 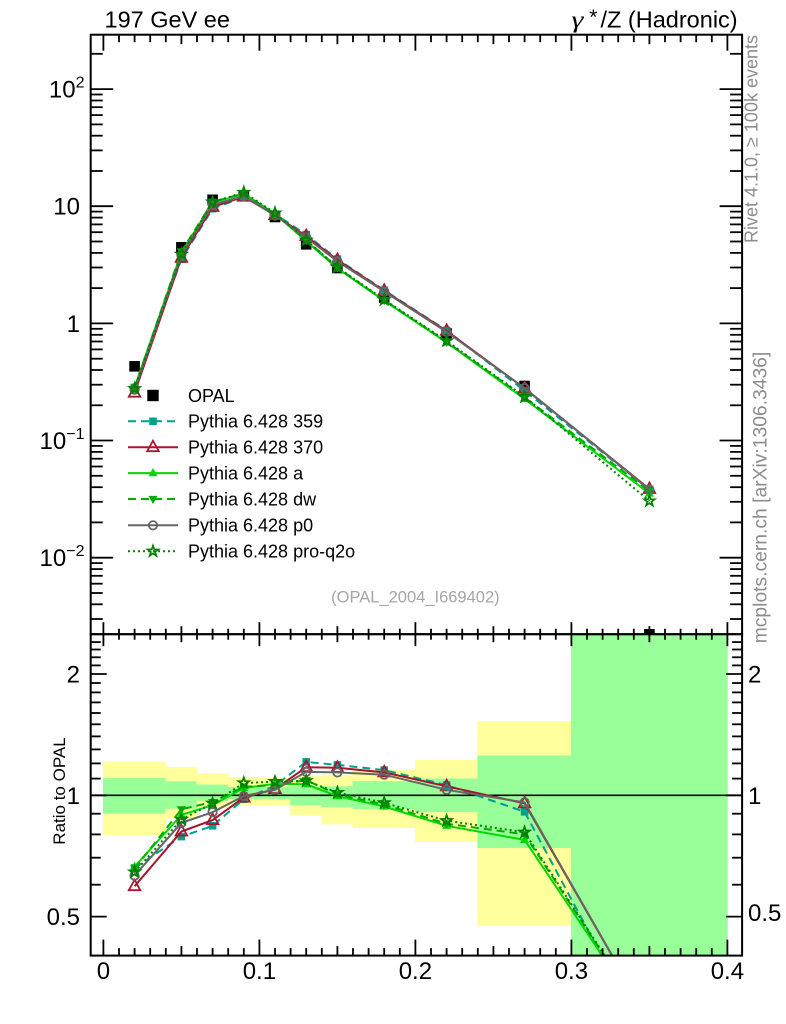 What do you see at coordinates (103, 971) in the screenshot?
I see `svg-text: 0` at bounding box center [103, 971].